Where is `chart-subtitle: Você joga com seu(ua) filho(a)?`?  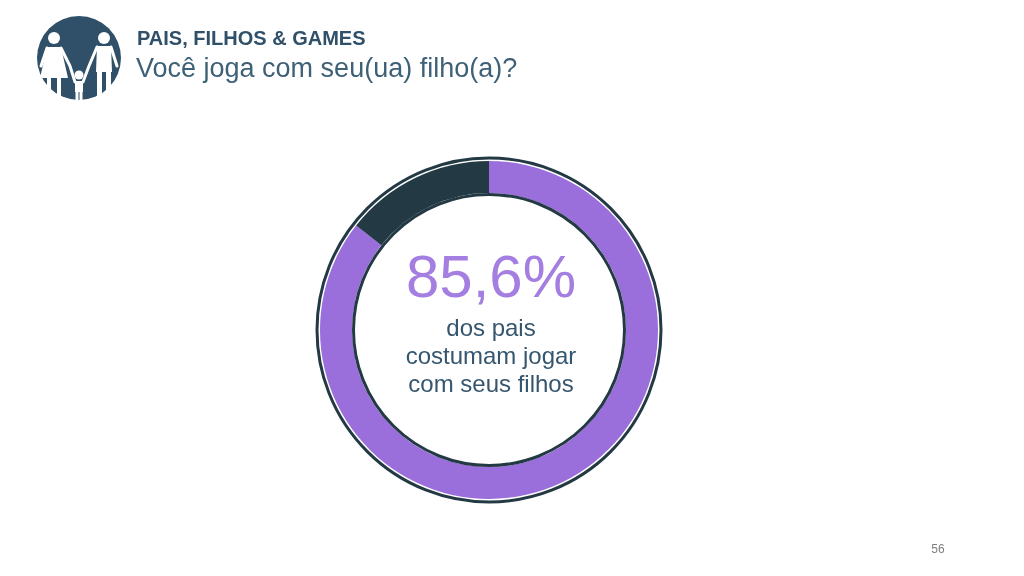 chart-subtitle: Você joga com seu(ua) filho(a)? is located at coordinates (327, 68).